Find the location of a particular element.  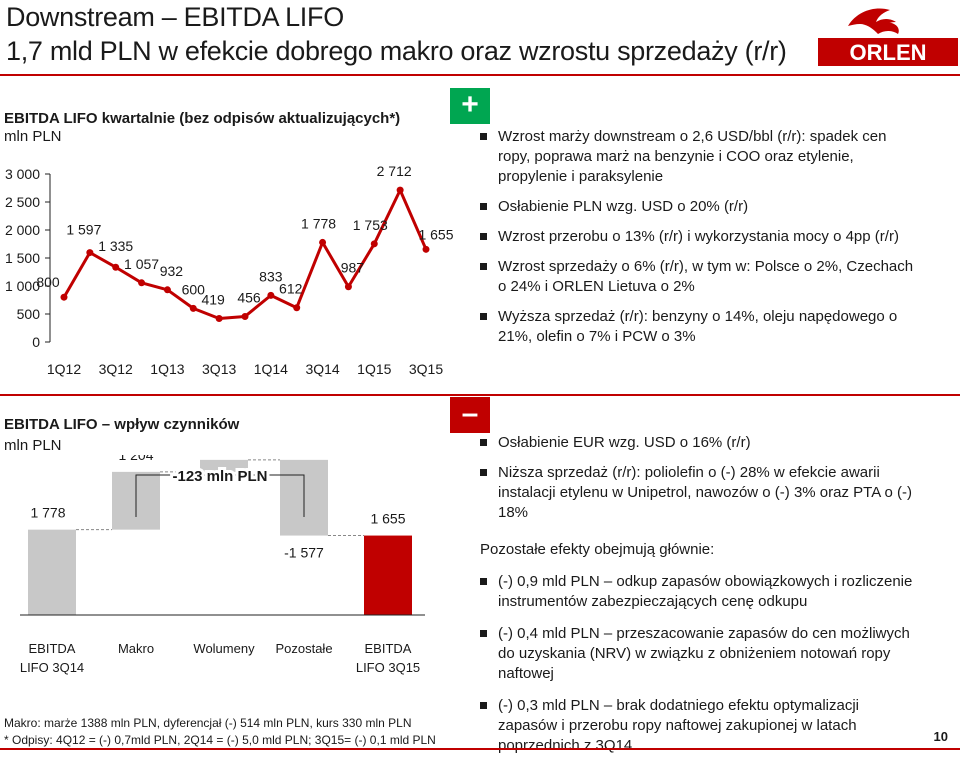

y-tick-label: 500 is located at coordinates (29, 314).